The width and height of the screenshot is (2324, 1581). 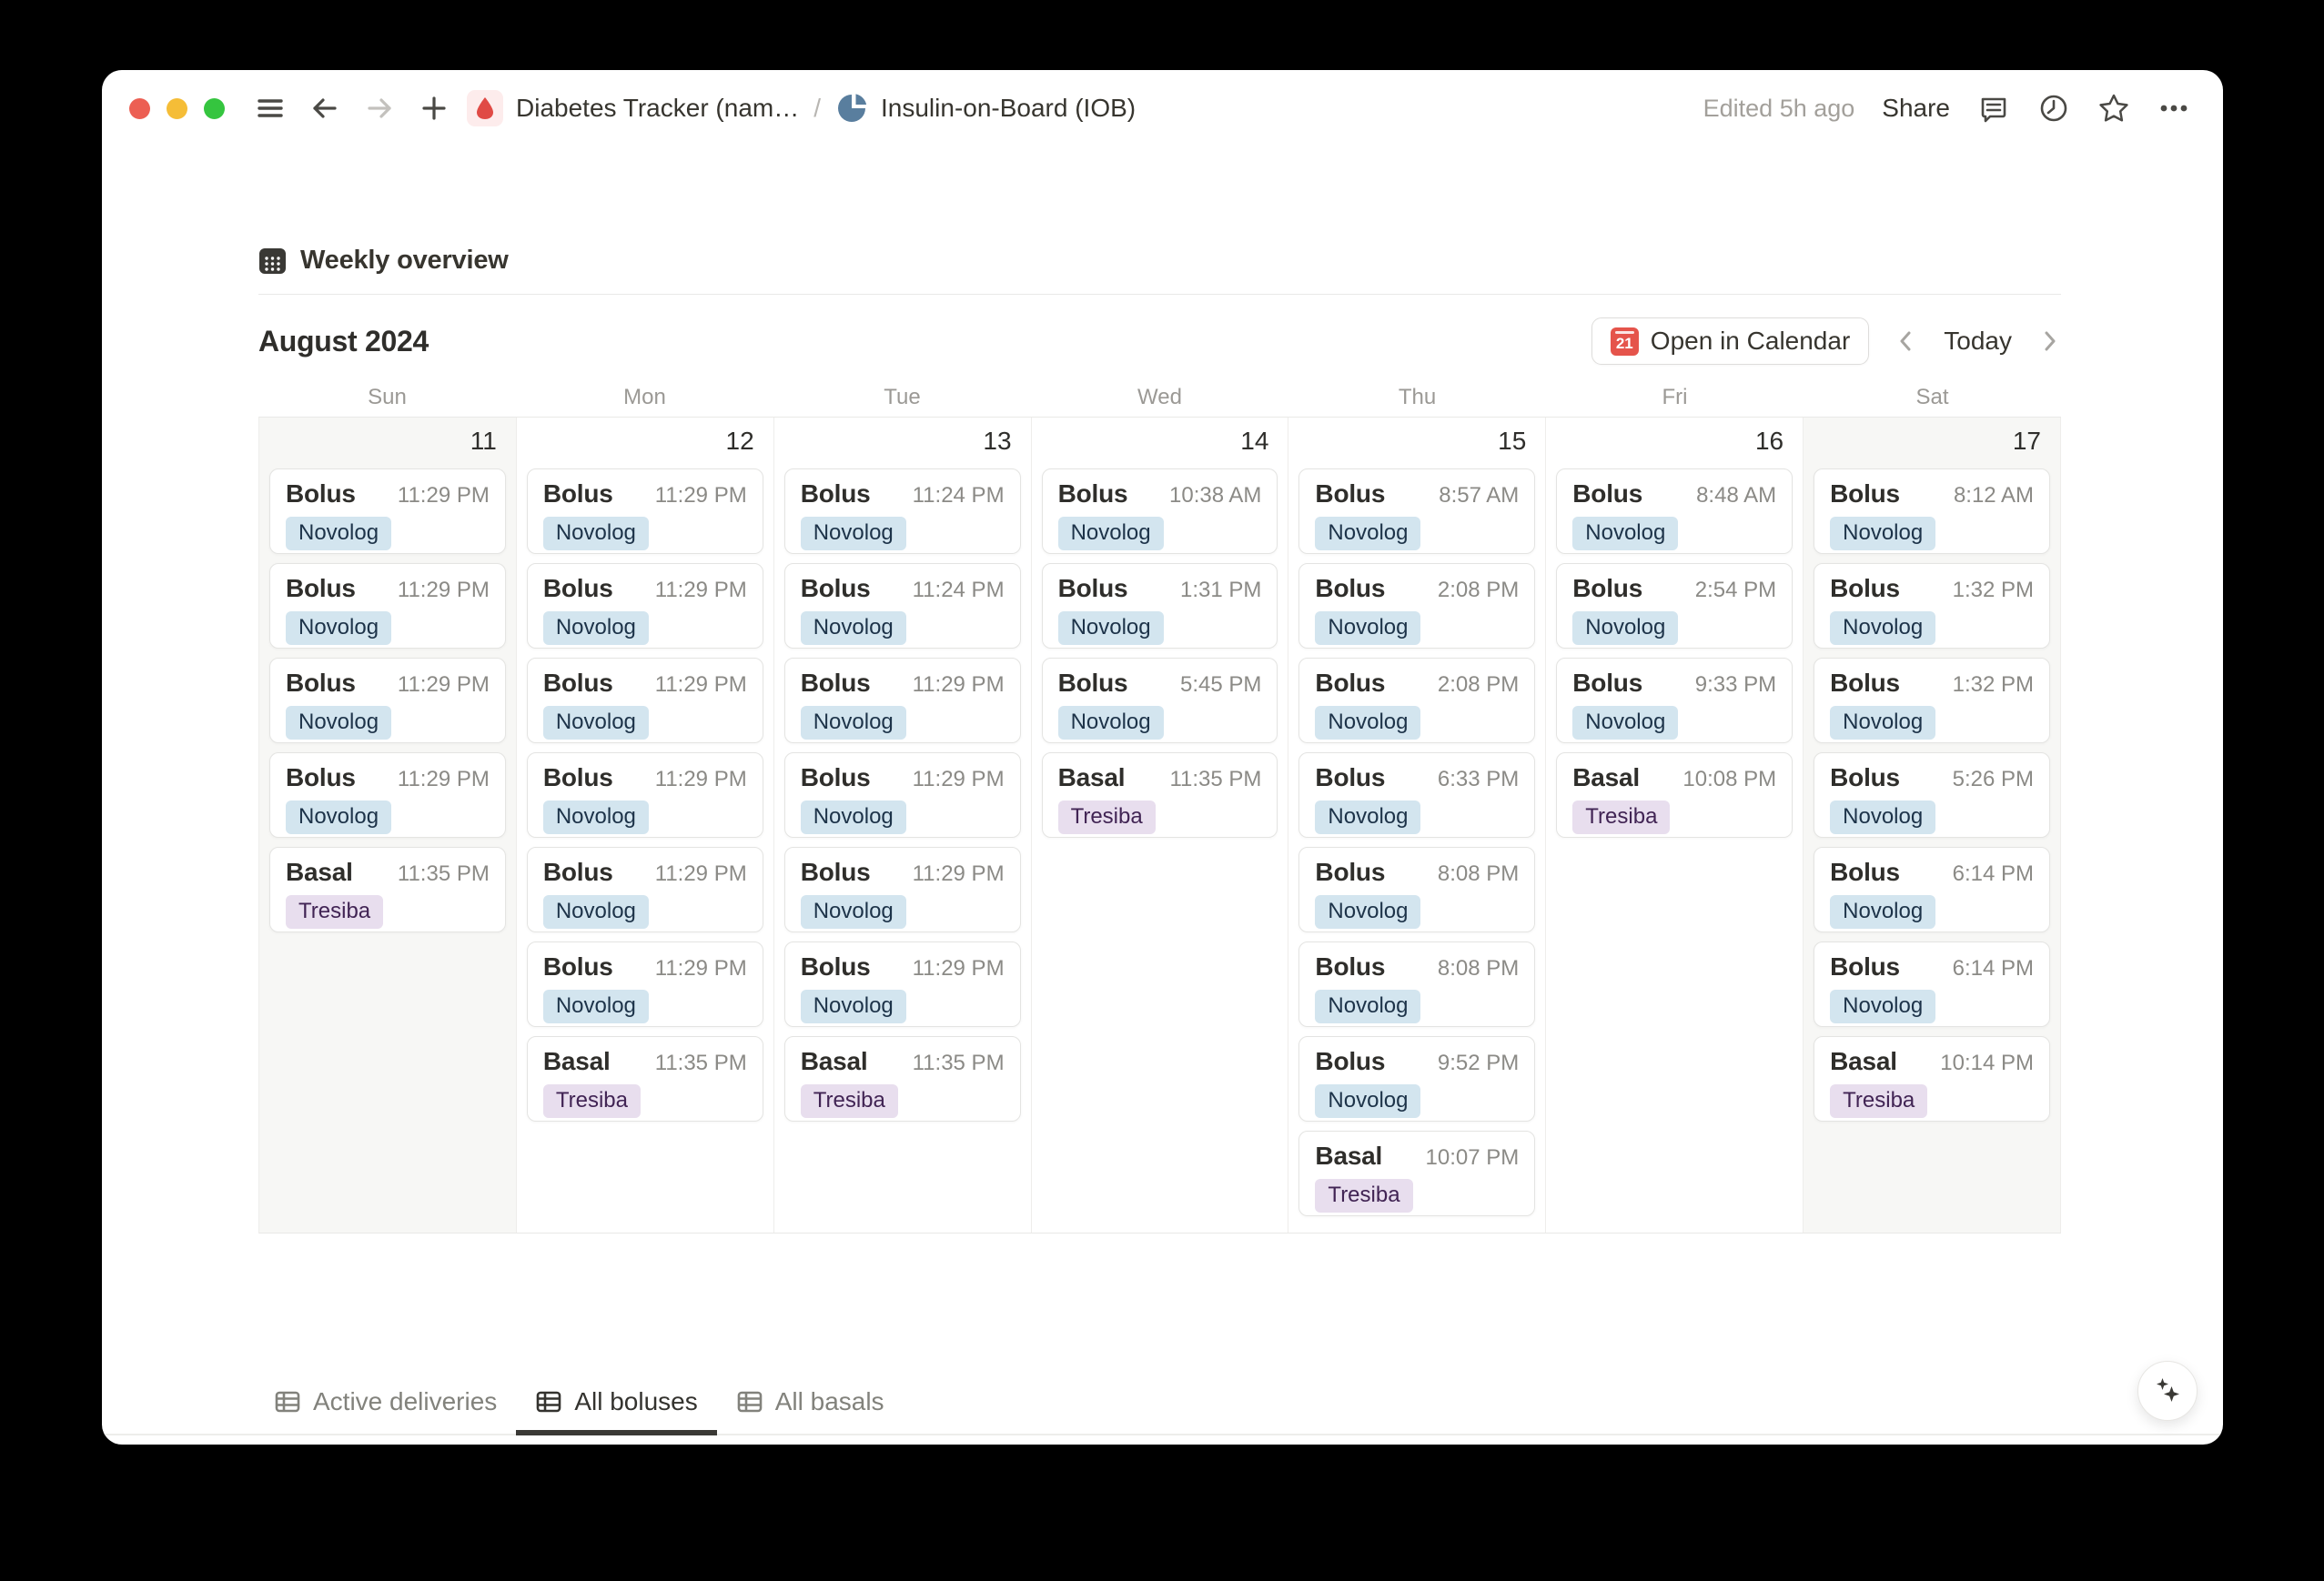 I want to click on history-clock-icon, so click(x=2053, y=109).